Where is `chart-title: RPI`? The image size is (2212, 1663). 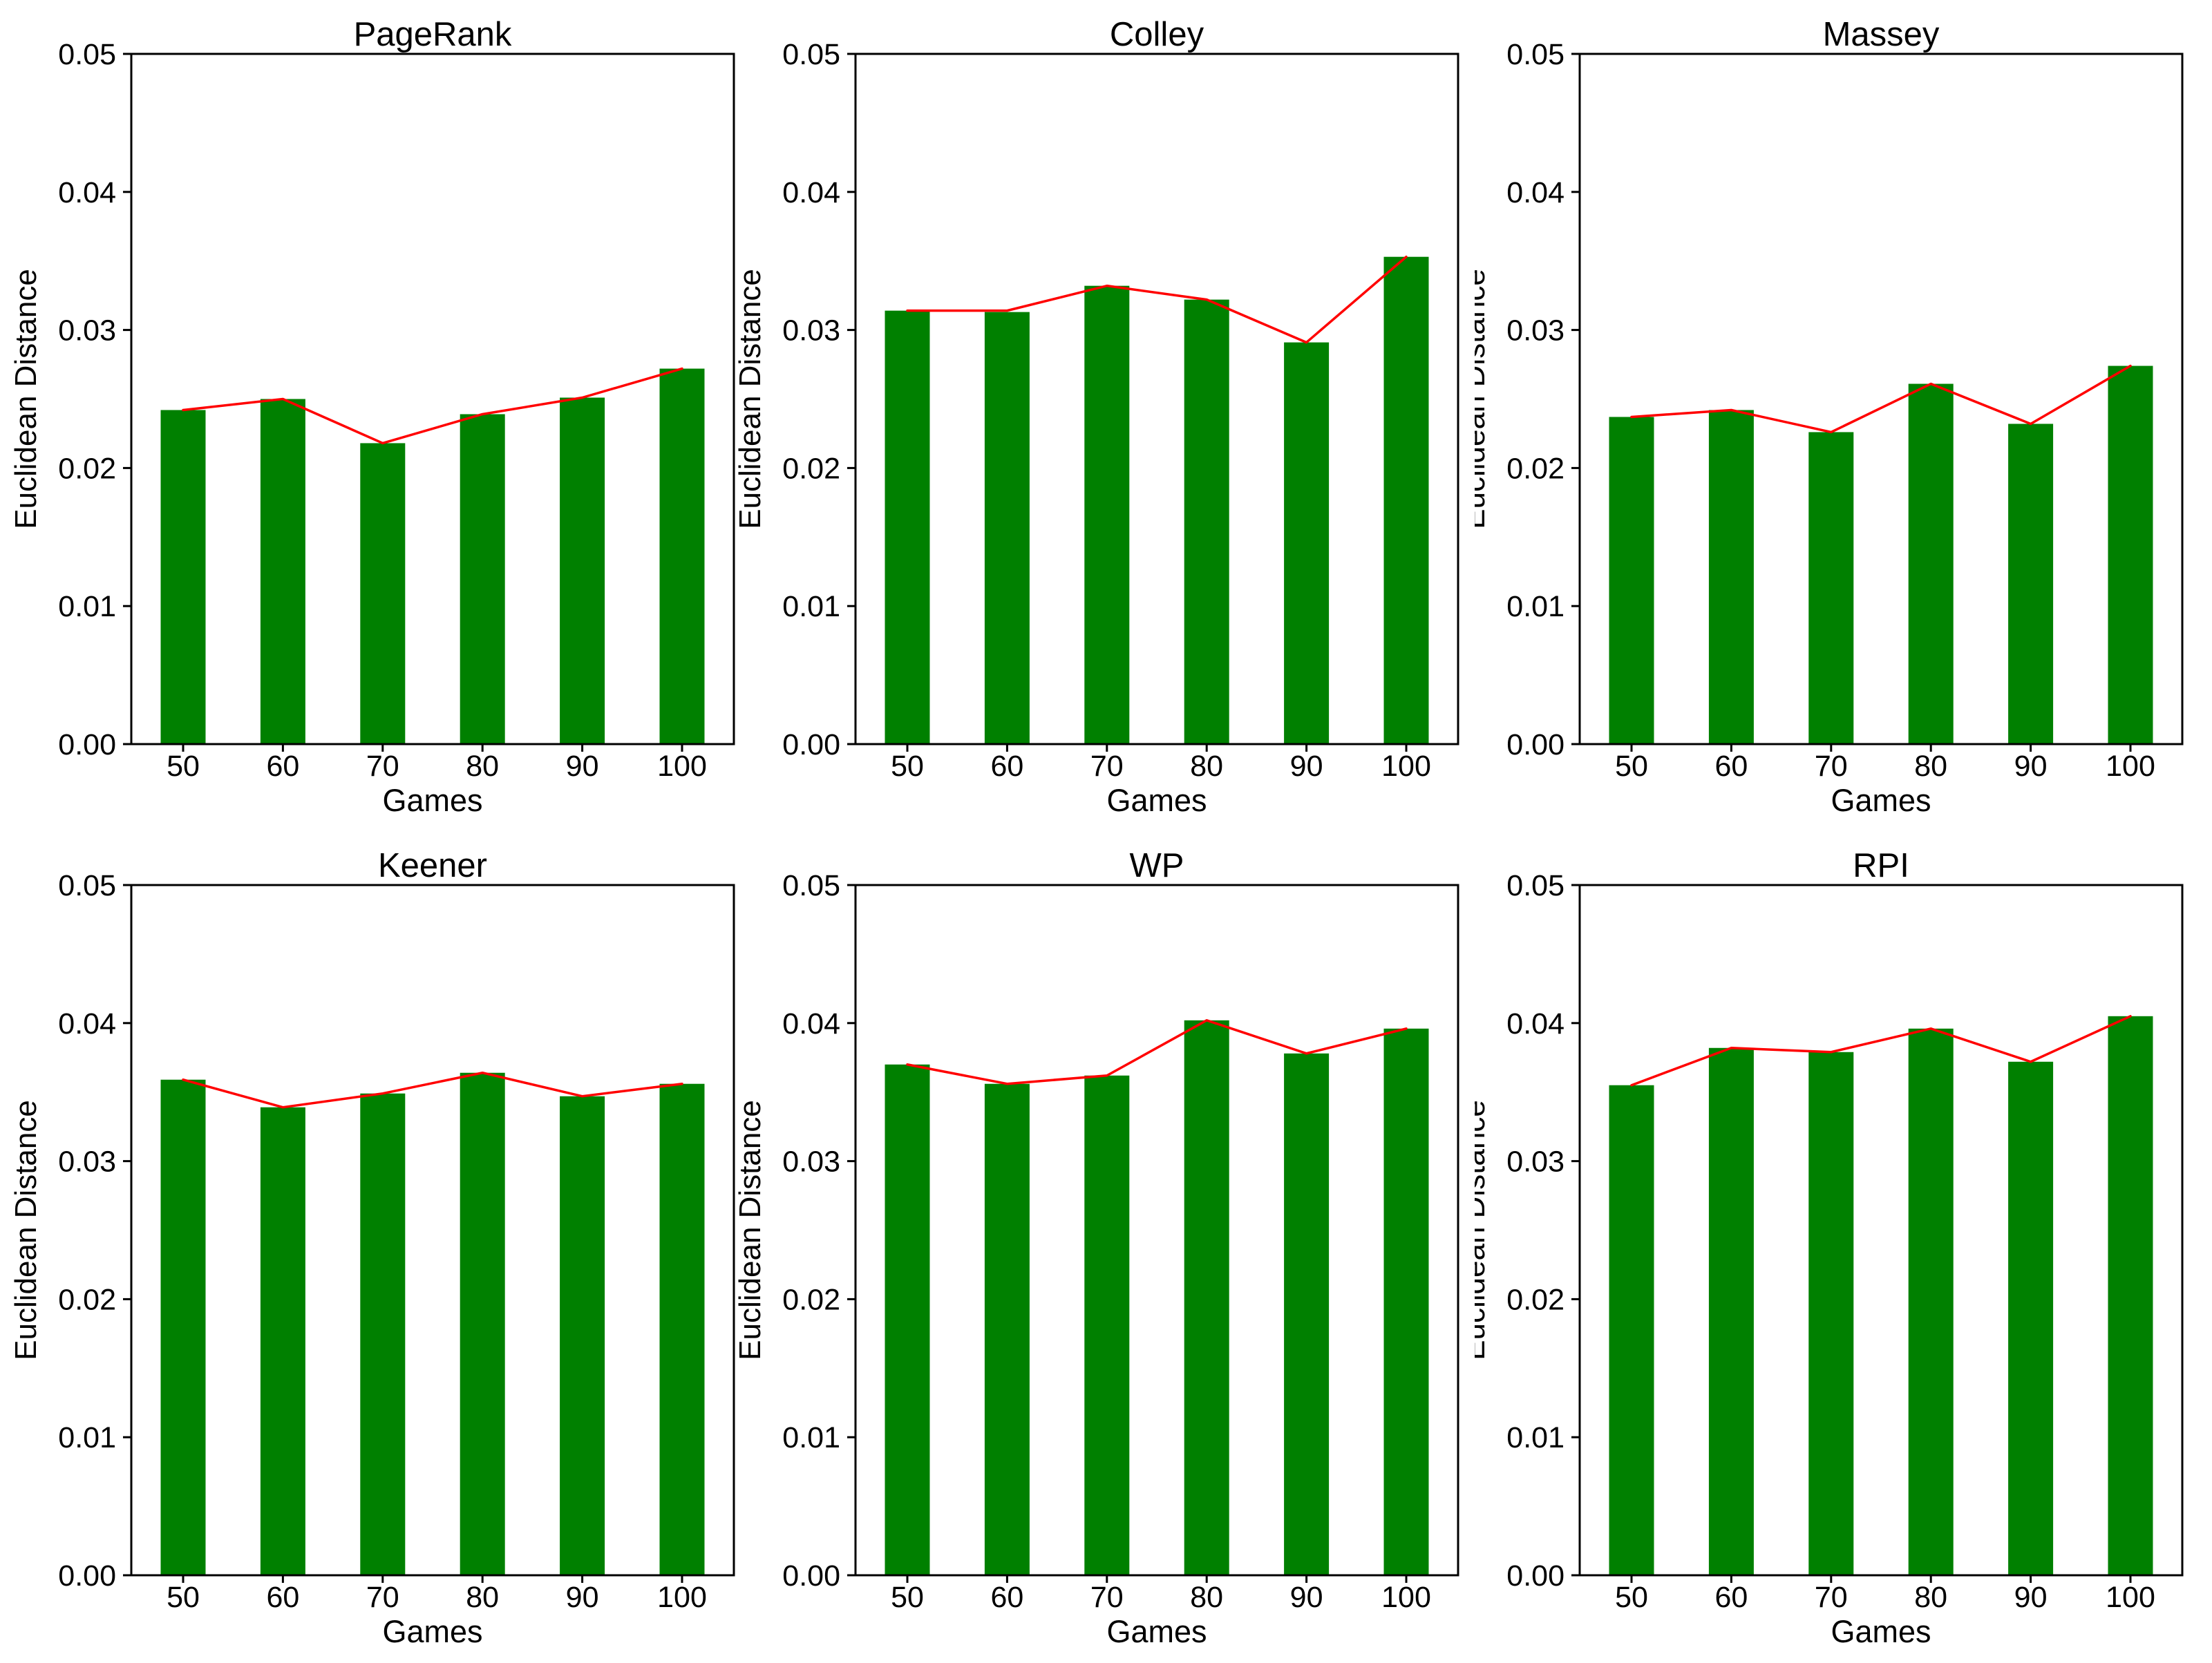 chart-title: RPI is located at coordinates (1881, 866).